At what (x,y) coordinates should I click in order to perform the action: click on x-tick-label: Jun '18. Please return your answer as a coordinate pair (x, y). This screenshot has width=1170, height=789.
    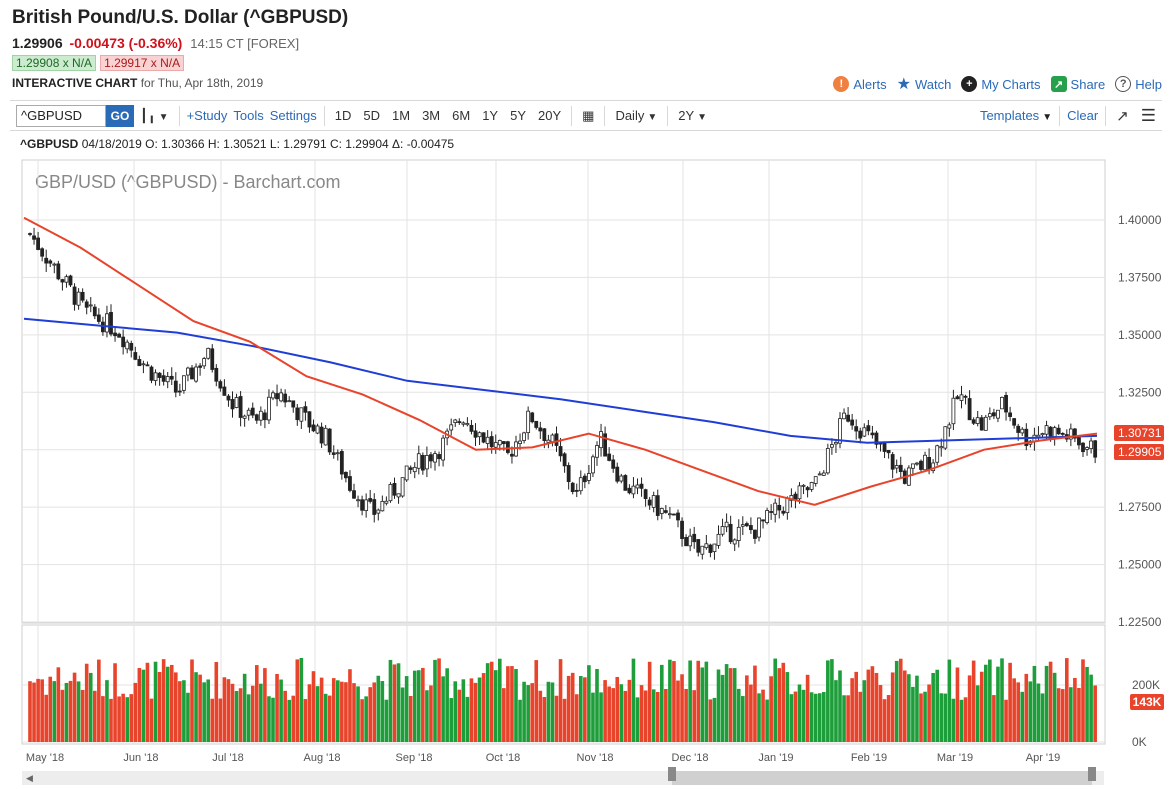
    Looking at the image, I should click on (140, 758).